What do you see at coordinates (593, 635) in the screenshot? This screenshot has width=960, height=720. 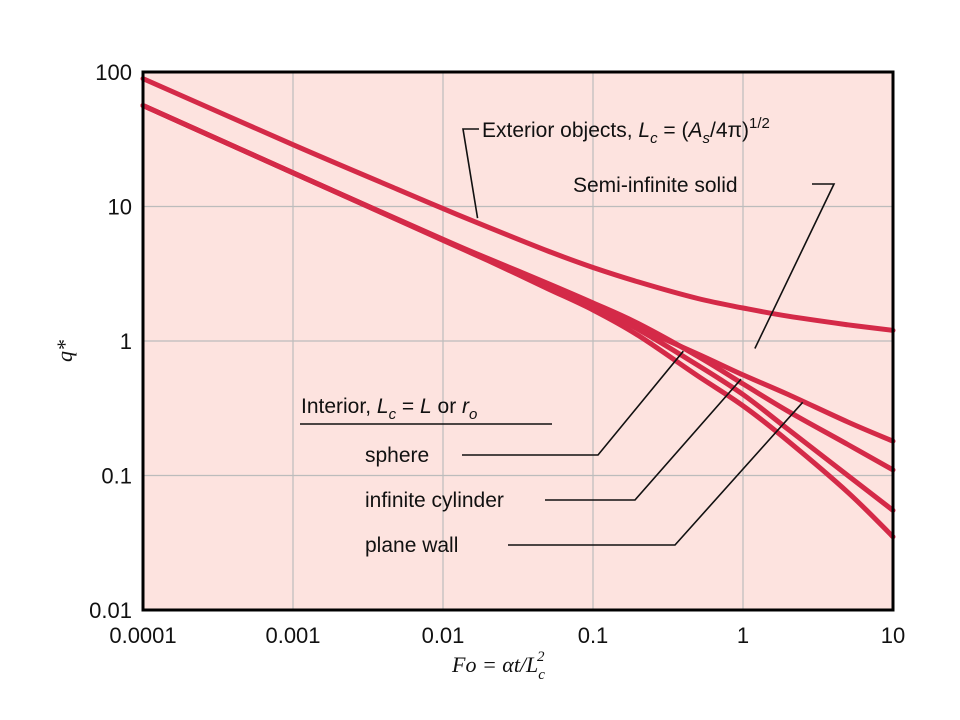 I see `x-tick-label: 0.1` at bounding box center [593, 635].